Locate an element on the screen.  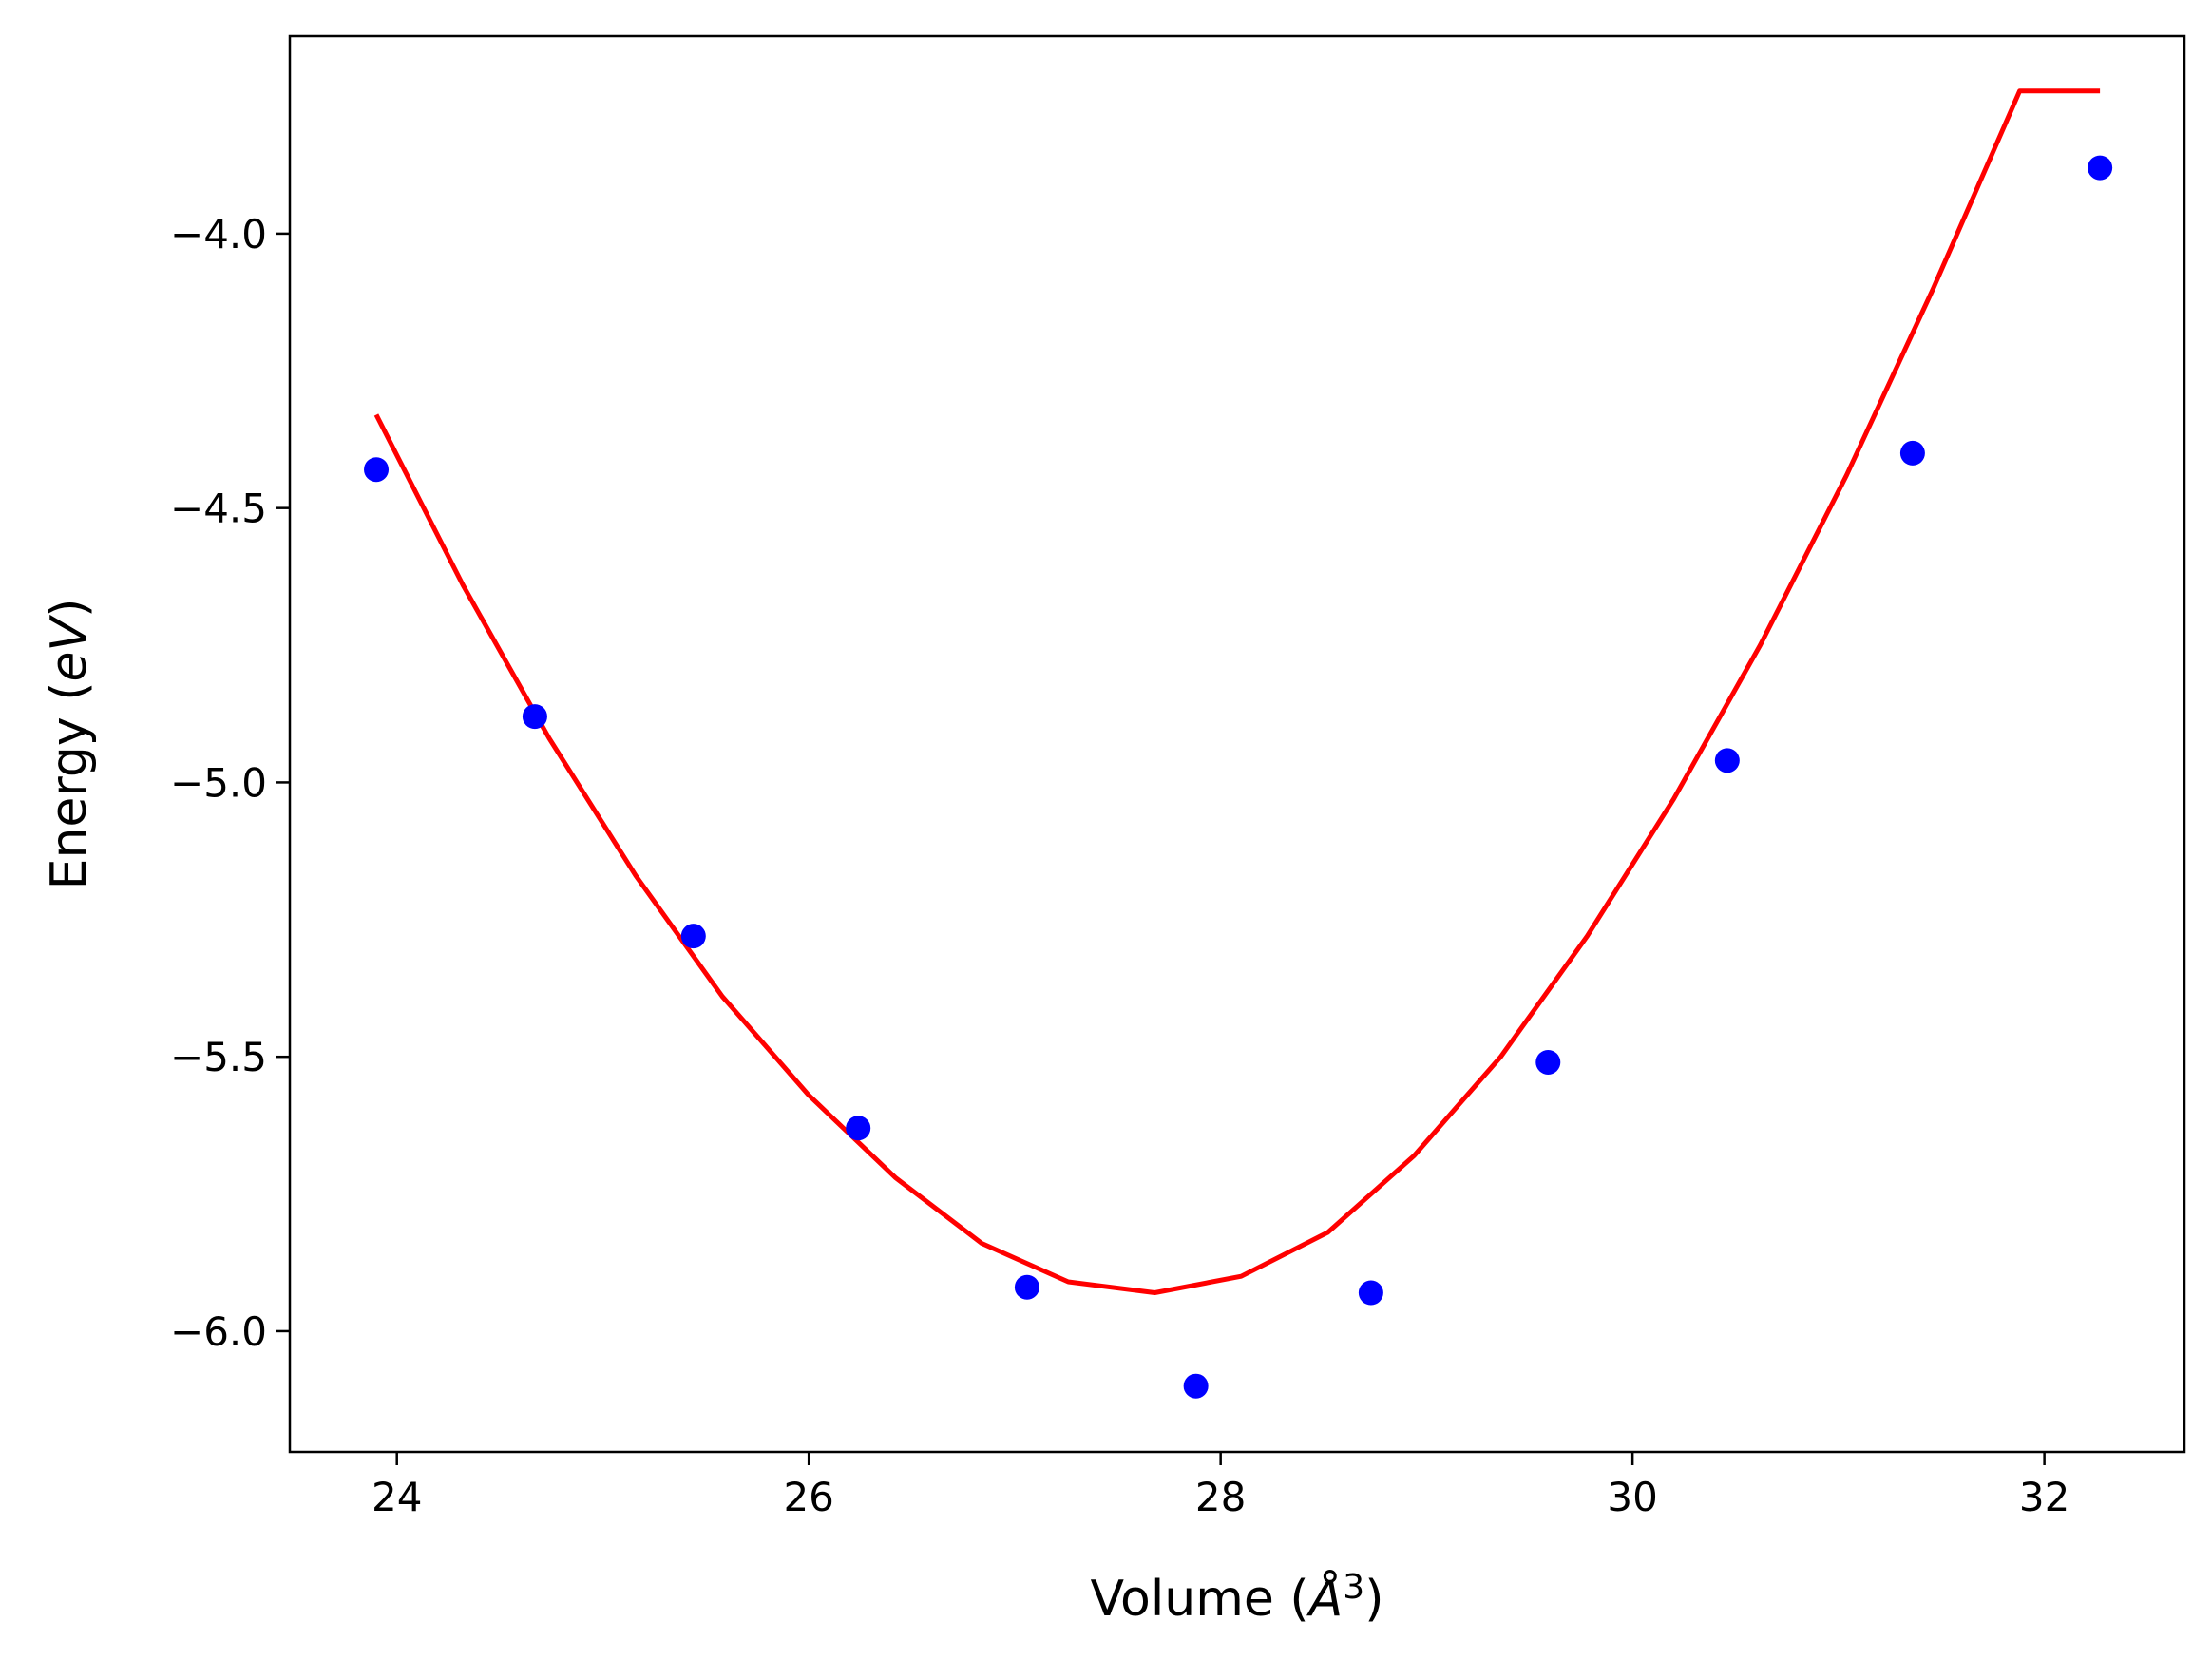
y-axis-label: Energy (eV) is located at coordinates (69, 744).